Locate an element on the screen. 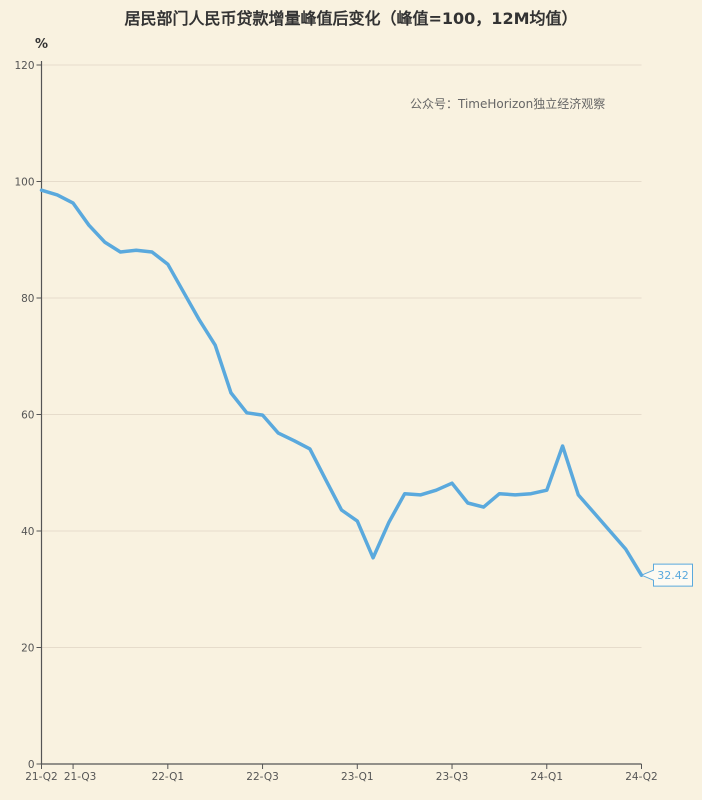 The width and height of the screenshot is (702, 800). x-tick-label: 23-Q3 is located at coordinates (452, 777).